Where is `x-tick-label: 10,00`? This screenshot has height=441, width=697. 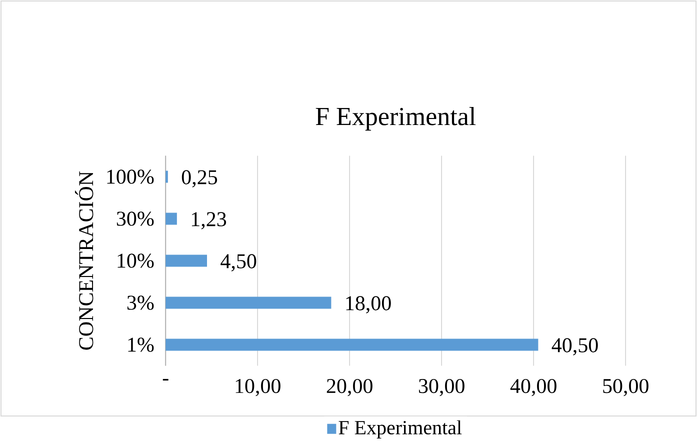 x-tick-label: 10,00 is located at coordinates (258, 387).